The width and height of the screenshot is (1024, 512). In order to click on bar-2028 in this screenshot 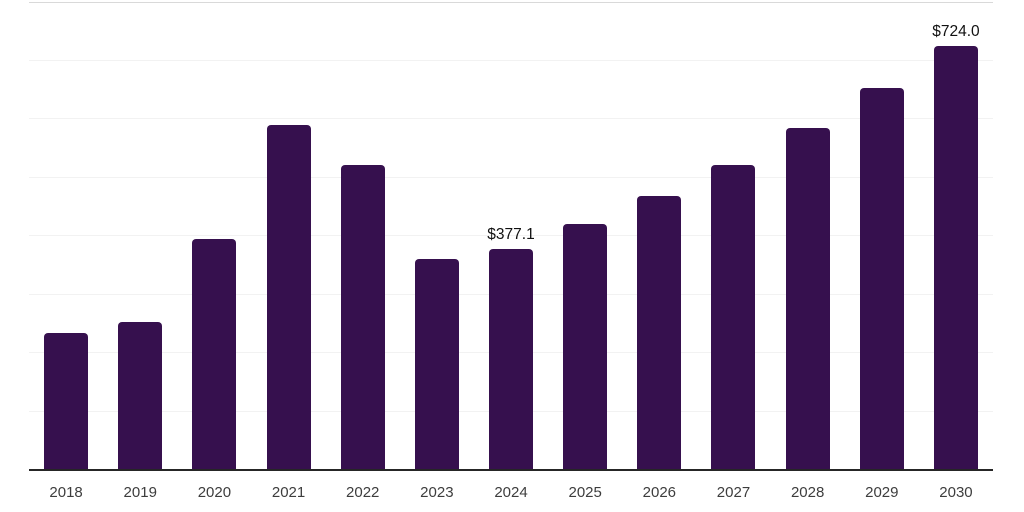, I will do `click(807, 299)`.